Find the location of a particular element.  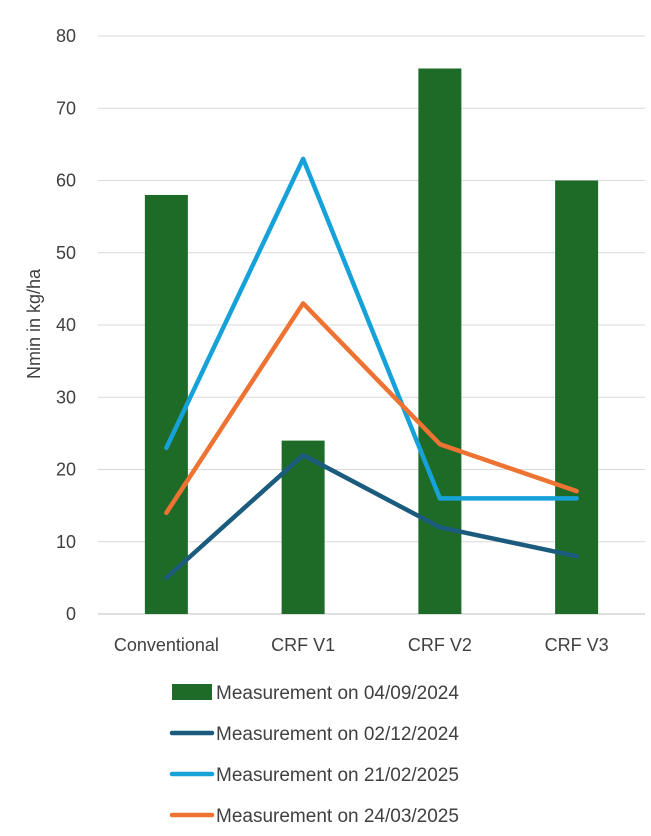

legend-label: Measurement on 21/02/2025 is located at coordinates (337, 775).